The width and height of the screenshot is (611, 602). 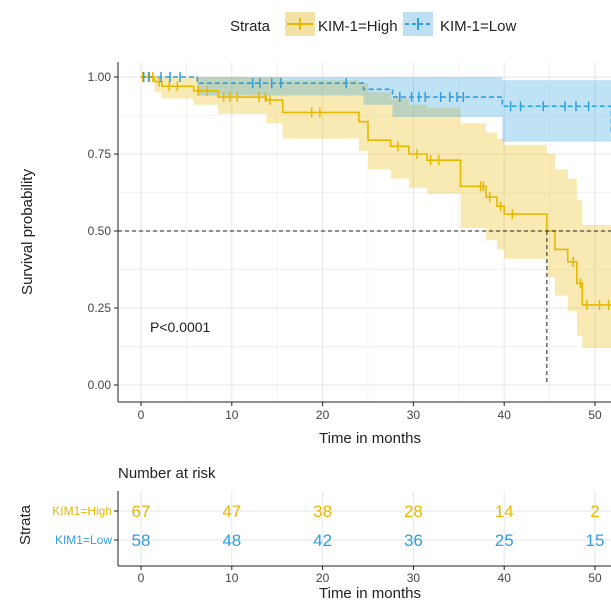 I want to click on risk-count: 14, so click(x=504, y=511).